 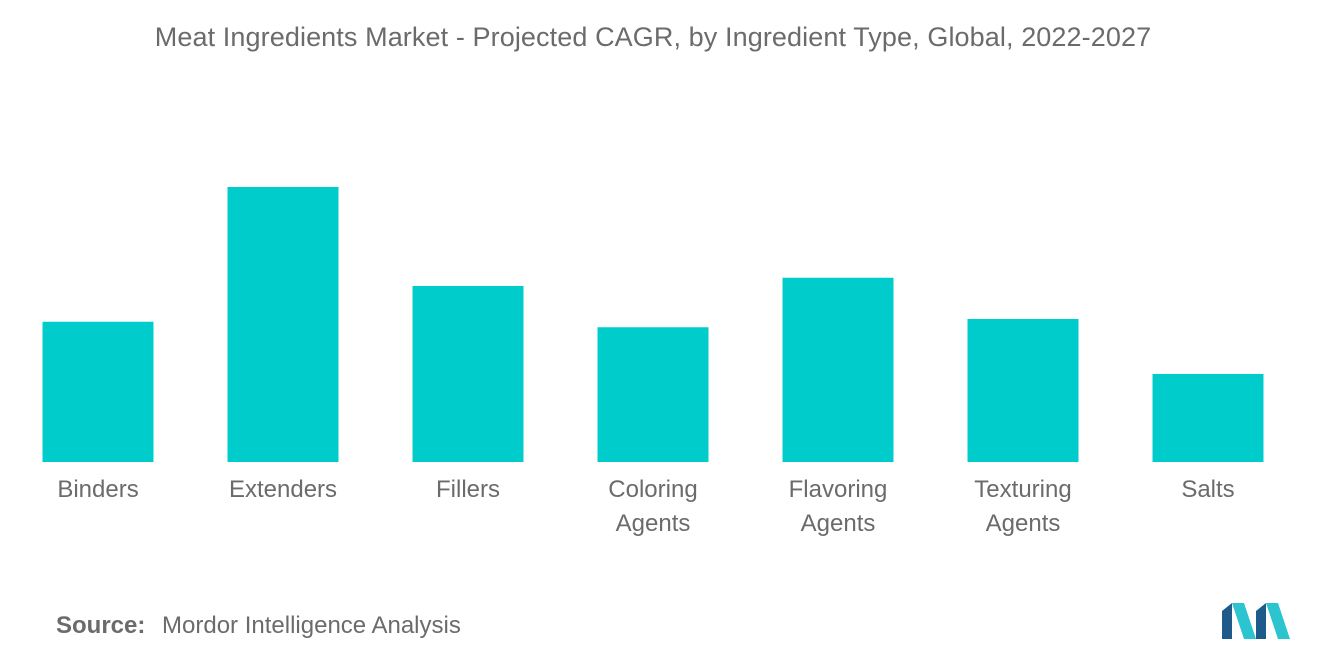 What do you see at coordinates (838, 369) in the screenshot?
I see `bar-flavoring-agents` at bounding box center [838, 369].